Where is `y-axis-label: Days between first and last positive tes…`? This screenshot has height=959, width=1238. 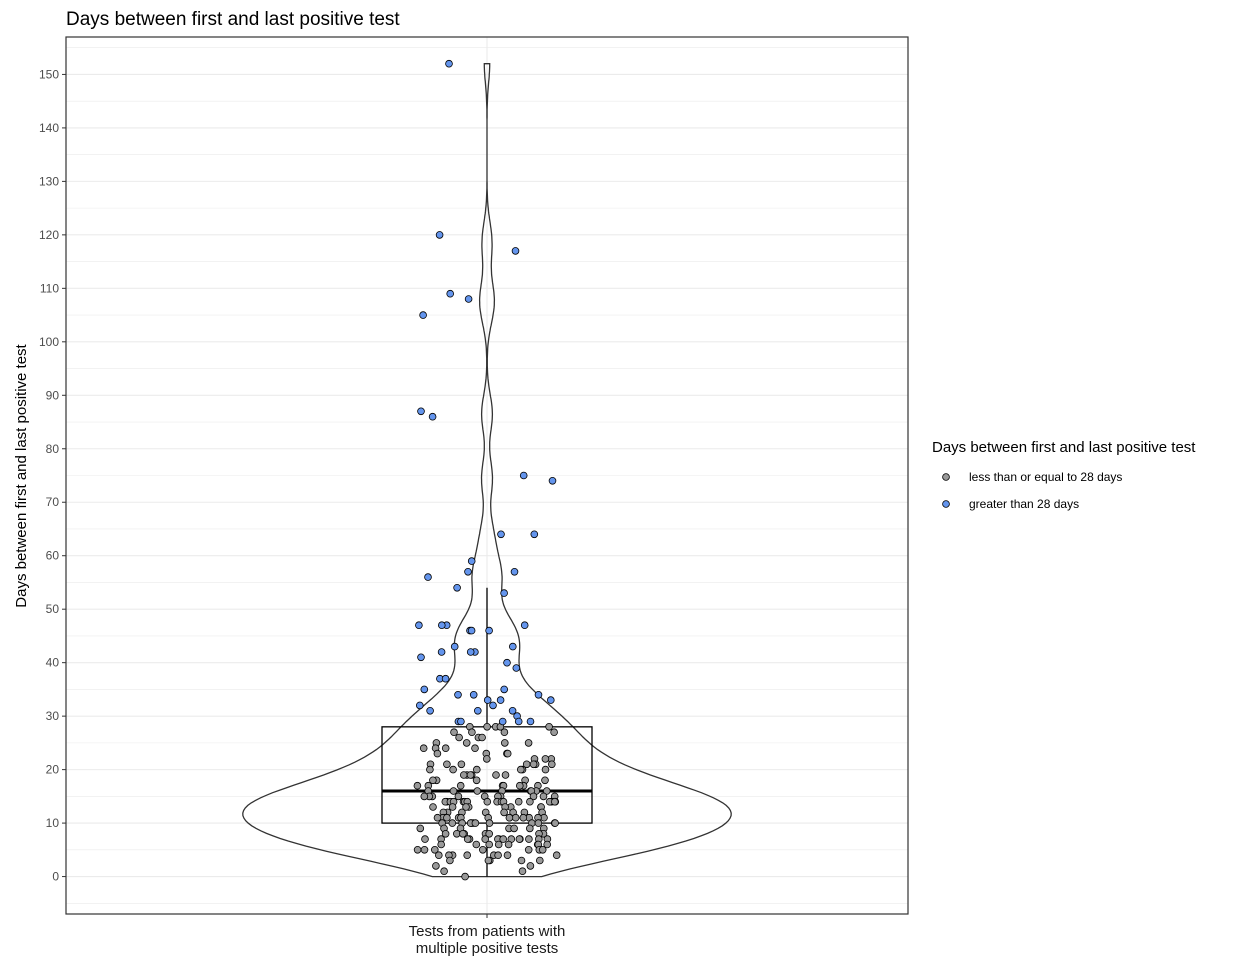 y-axis-label: Days between first and last positive tes… is located at coordinates (21, 475).